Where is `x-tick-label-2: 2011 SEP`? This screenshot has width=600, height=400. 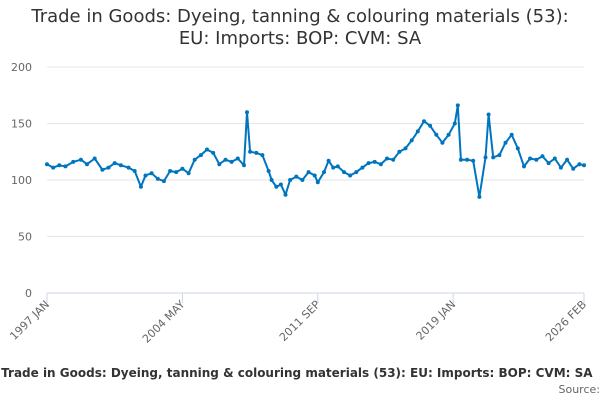
x-tick-label-2: 2011 SEP is located at coordinates (300, 321).